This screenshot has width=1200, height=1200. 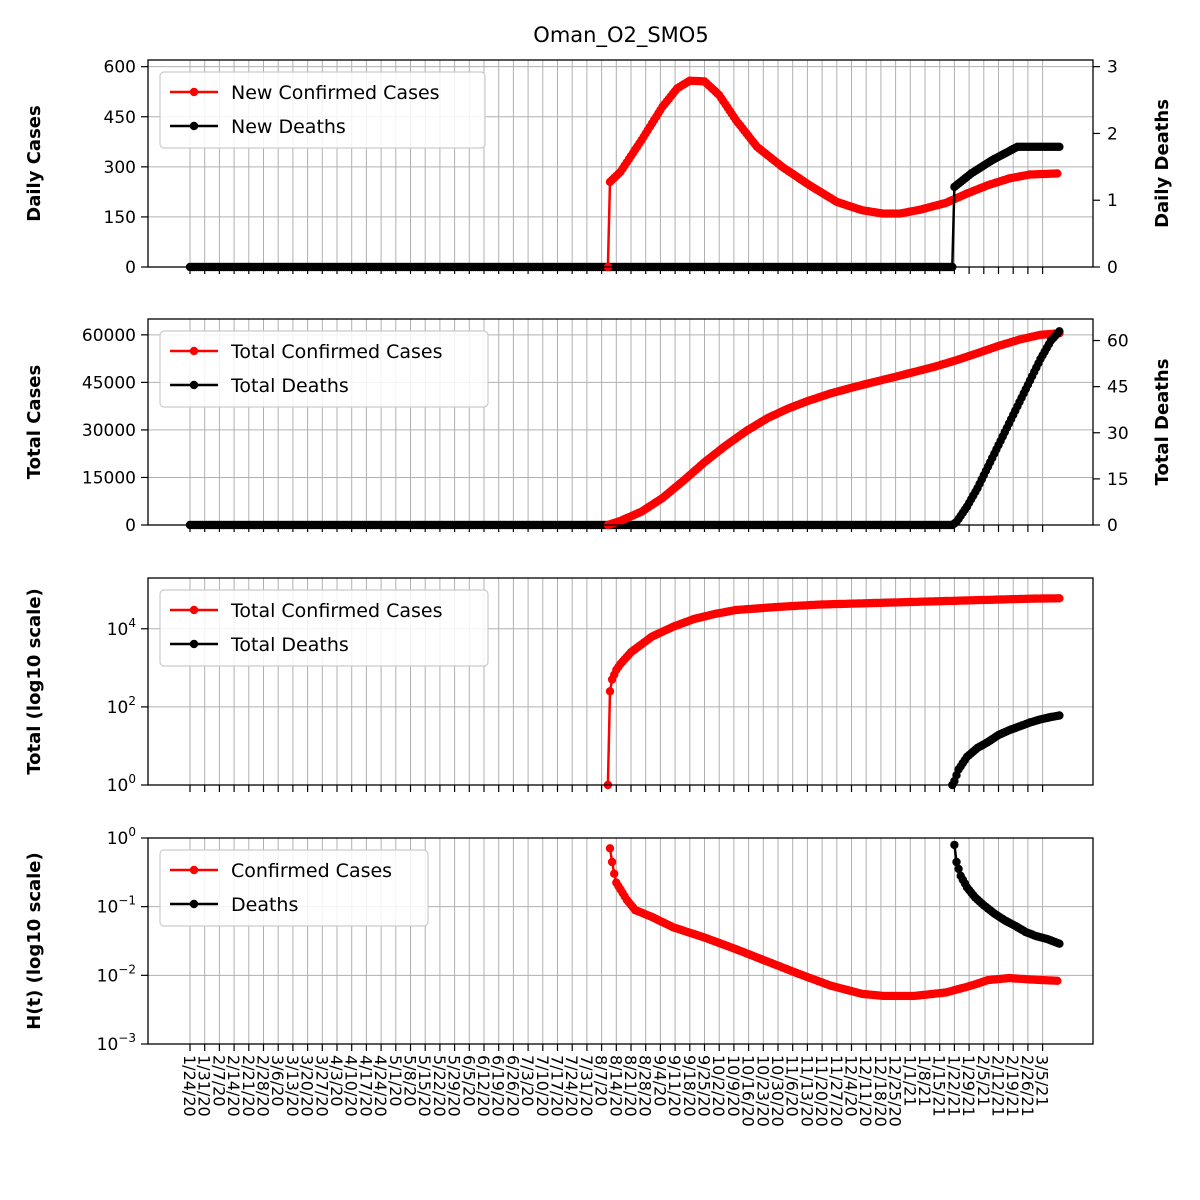 What do you see at coordinates (836, 1091) in the screenshot?
I see `x-tick-label: 11/27/20` at bounding box center [836, 1091].